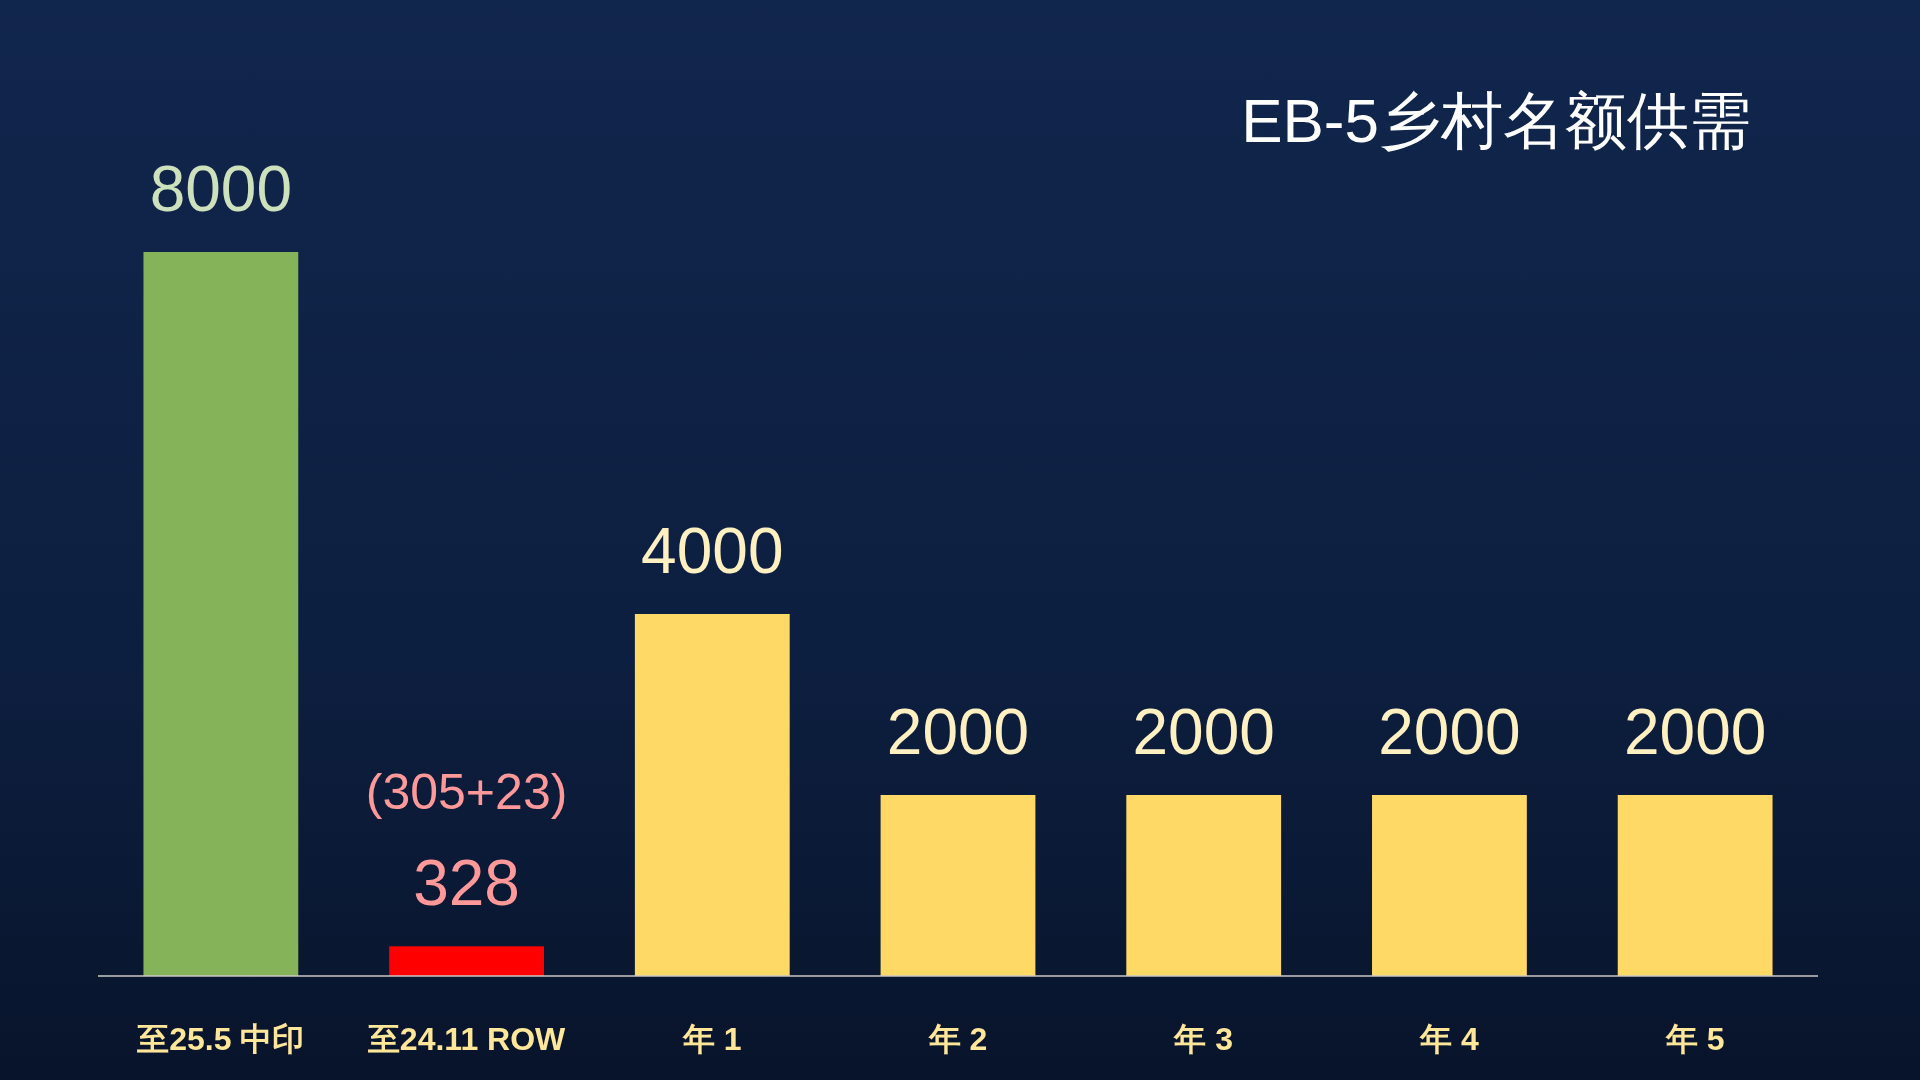  Describe the element at coordinates (221, 189) in the screenshot. I see `data-label: 8000` at that location.